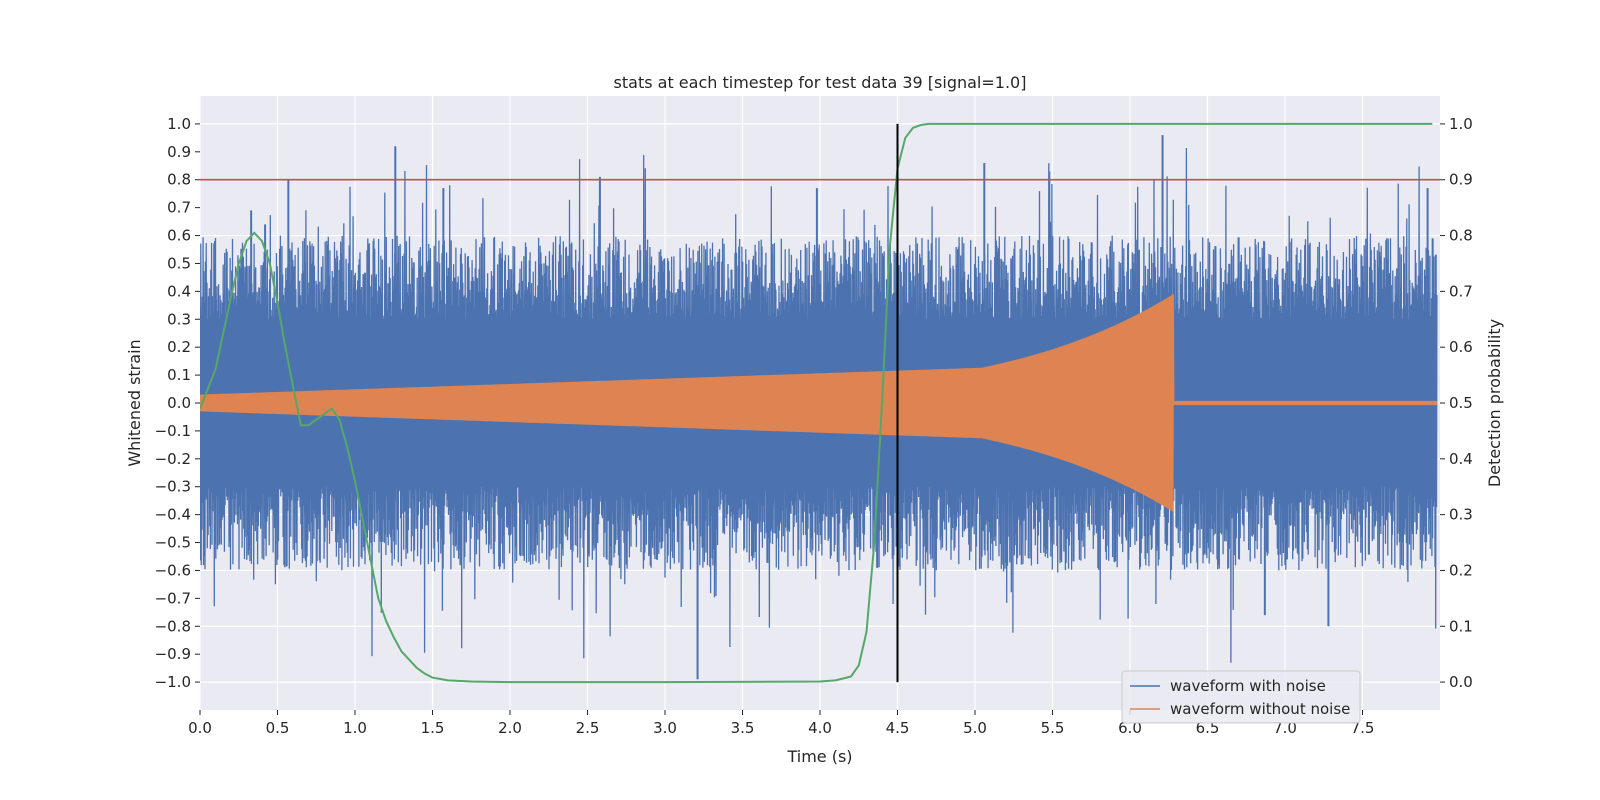  I want to click on x-tick-label: 5.5, so click(1053, 728).